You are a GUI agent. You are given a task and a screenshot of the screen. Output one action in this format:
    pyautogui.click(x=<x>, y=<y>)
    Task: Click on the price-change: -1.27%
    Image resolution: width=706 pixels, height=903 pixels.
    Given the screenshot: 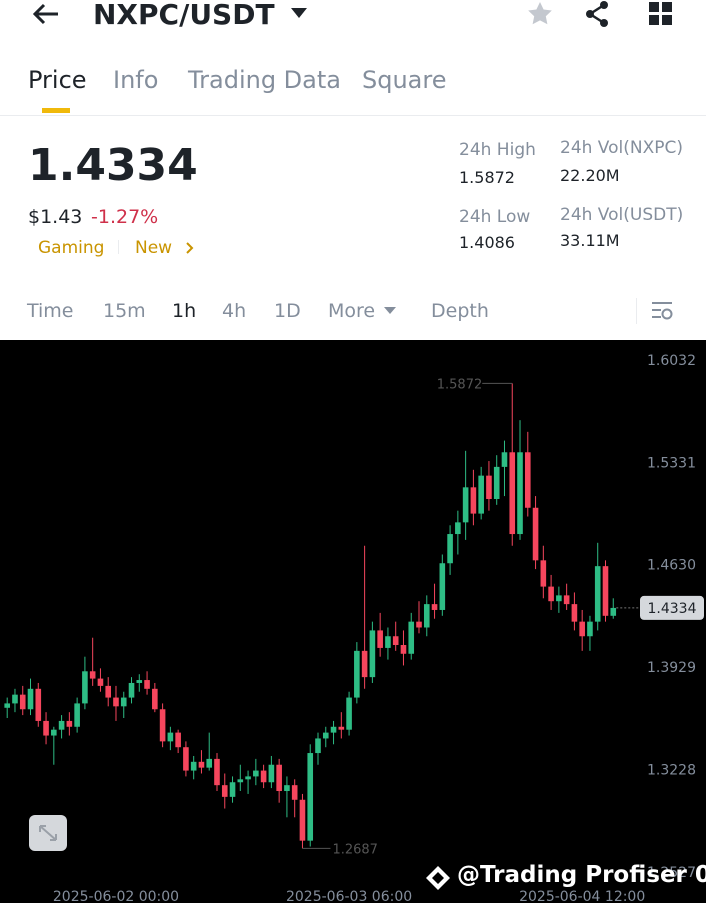 What is the action you would take?
    pyautogui.click(x=125, y=217)
    